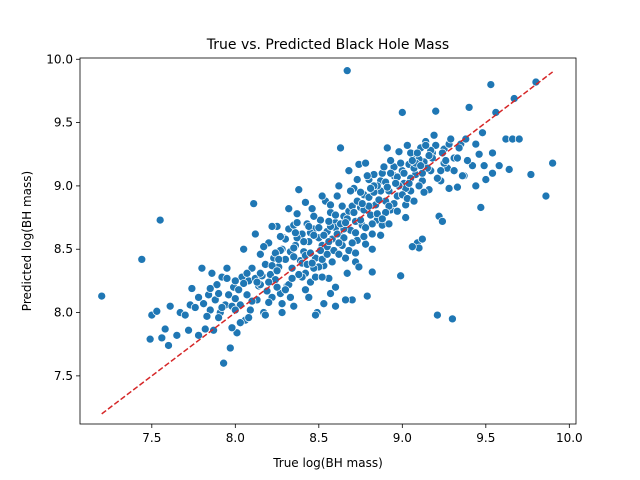  What do you see at coordinates (402, 438) in the screenshot?
I see `x-tick-label: 9.0` at bounding box center [402, 438].